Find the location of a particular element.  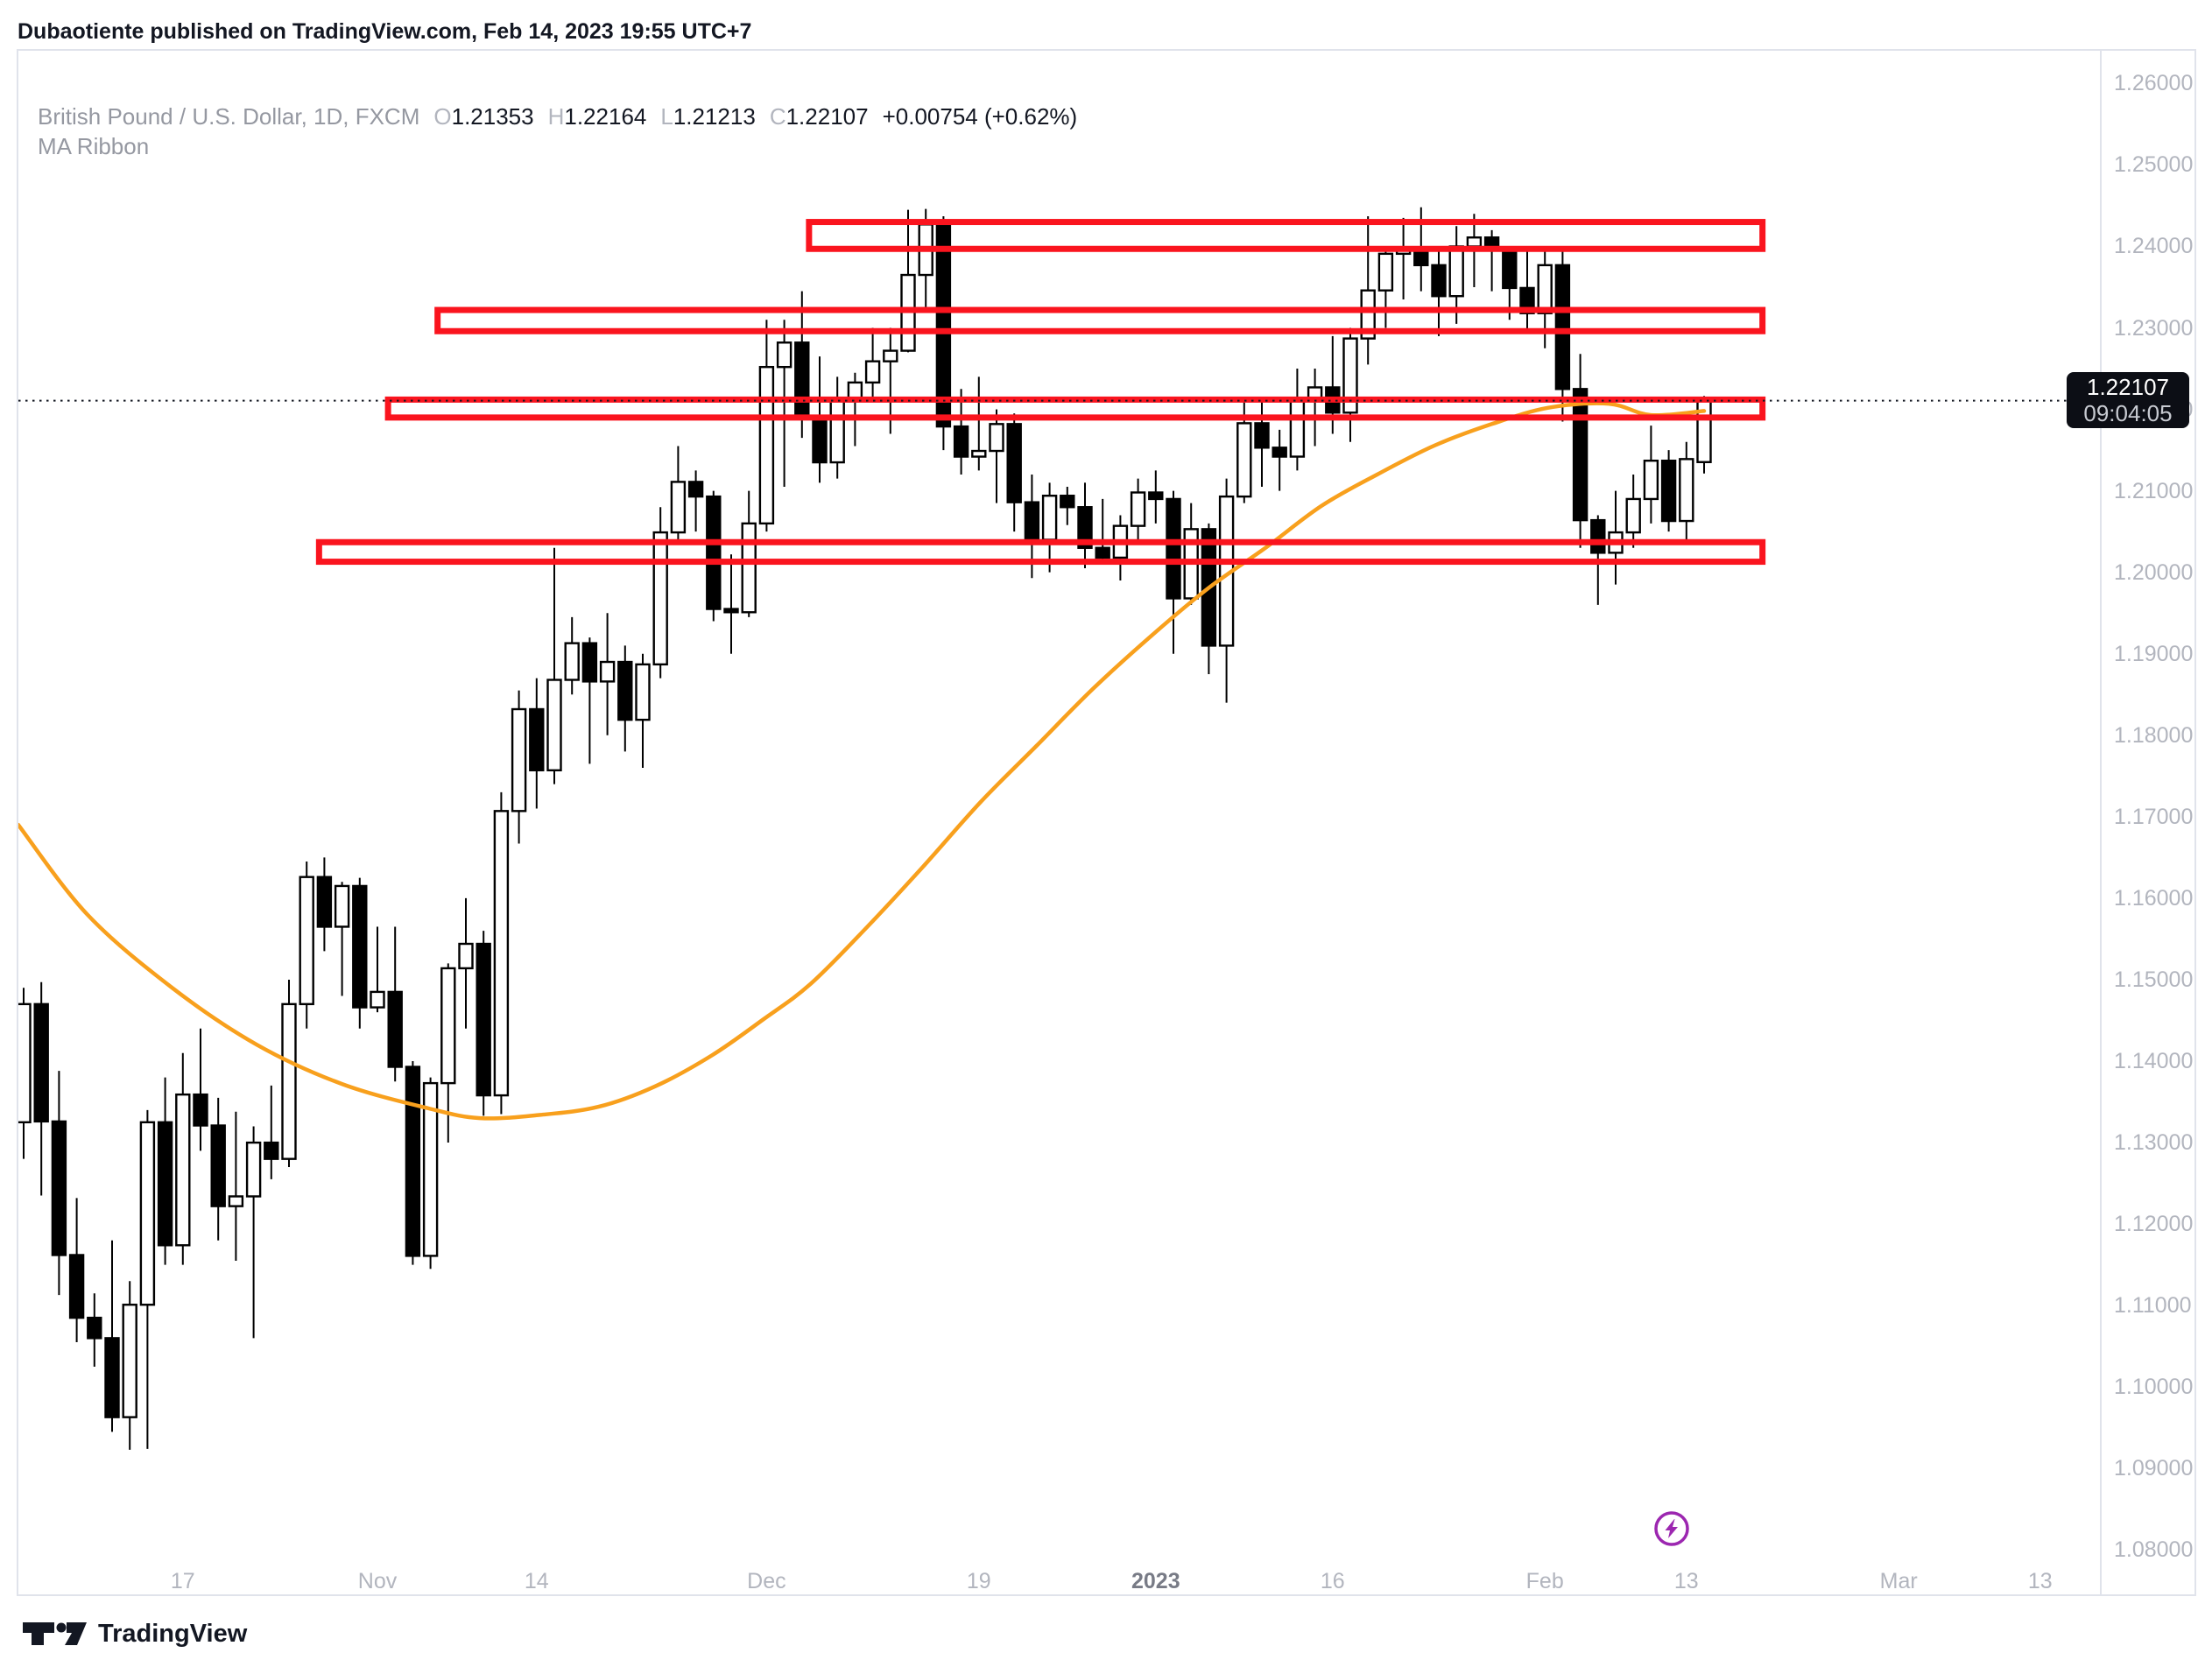

price-tick-label: 1.11000 is located at coordinates (2153, 1306).